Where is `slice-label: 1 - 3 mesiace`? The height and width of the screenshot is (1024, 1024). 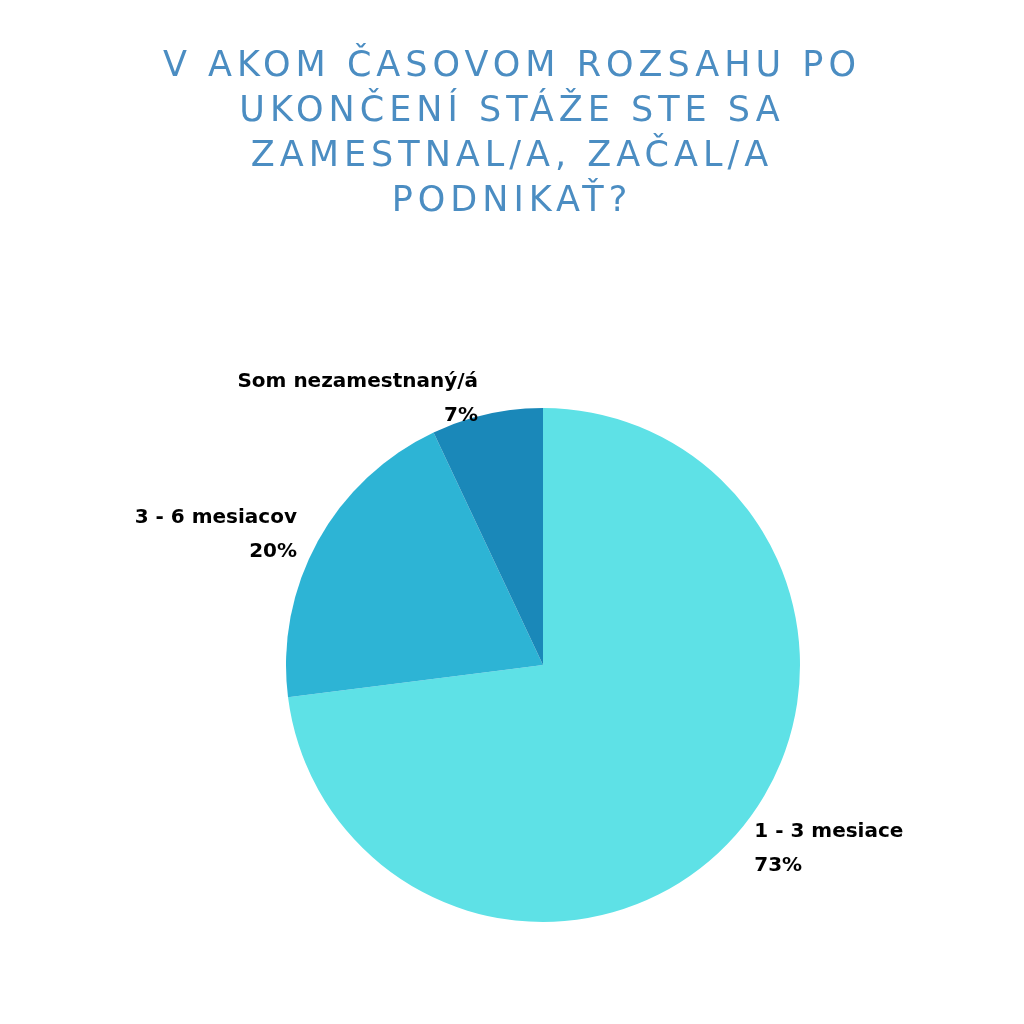 slice-label: 1 - 3 mesiace is located at coordinates (829, 829).